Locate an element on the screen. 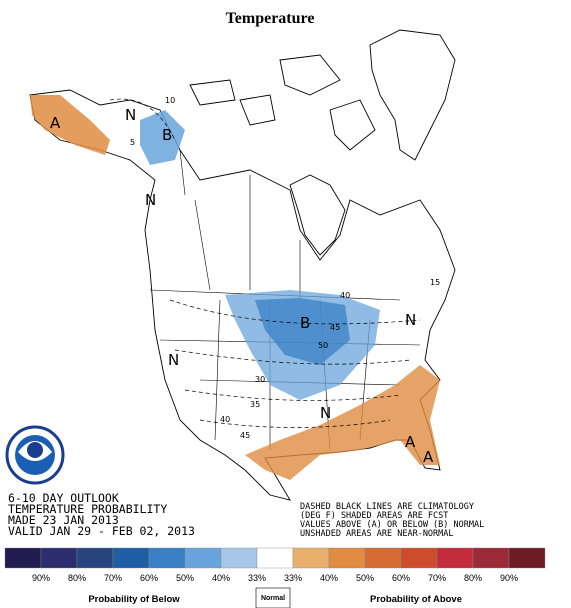 The width and height of the screenshot is (571, 608). notes-box is located at coordinates (412, 519).